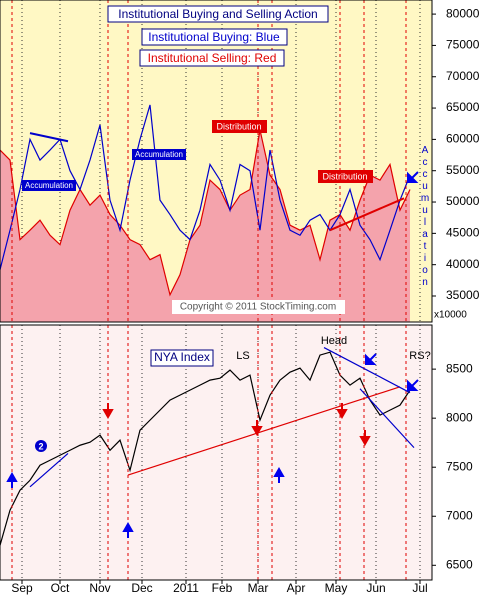  What do you see at coordinates (459, 564) in the screenshot?
I see `y-tick-label: 6500` at bounding box center [459, 564].